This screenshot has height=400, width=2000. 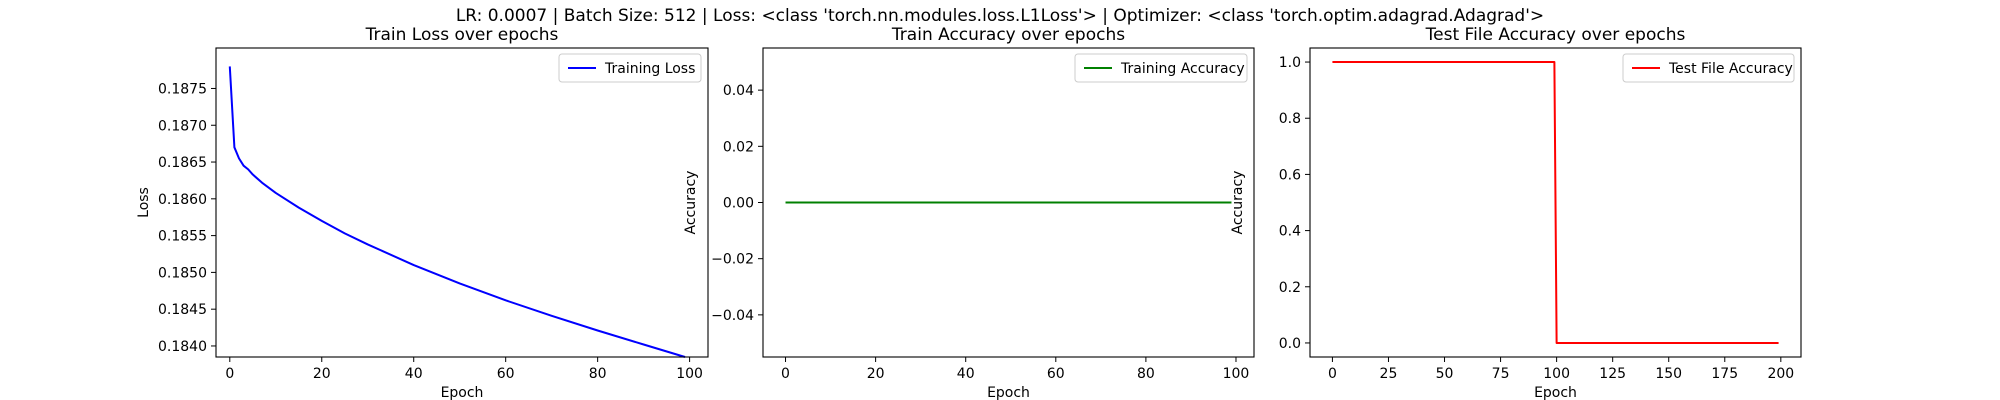 What do you see at coordinates (182, 273) in the screenshot?
I see `y-tick-label: 0.1850` at bounding box center [182, 273].